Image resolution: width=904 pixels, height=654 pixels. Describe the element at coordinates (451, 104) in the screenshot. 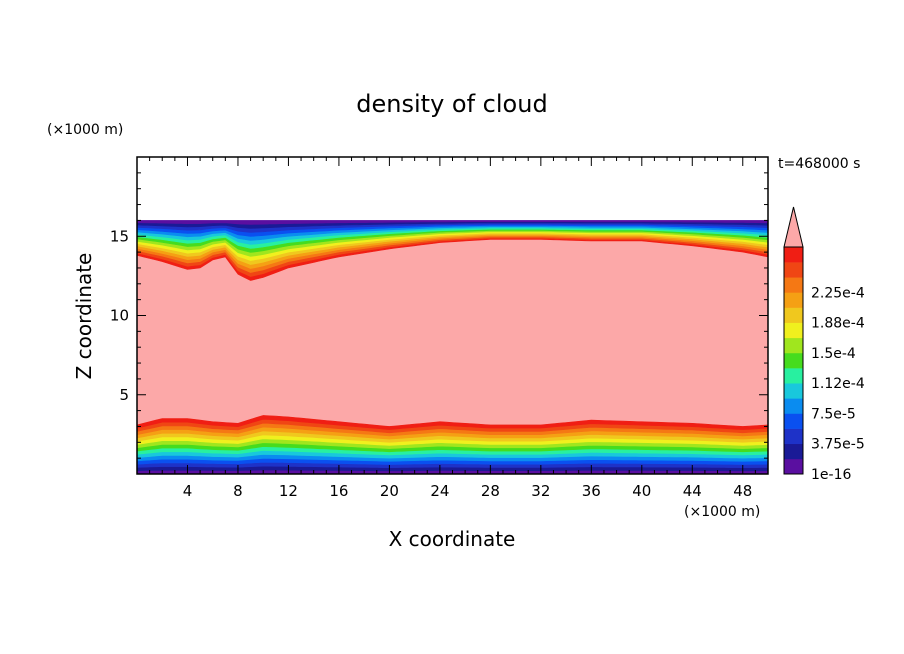

I see `chart-title: density of cloud` at that location.